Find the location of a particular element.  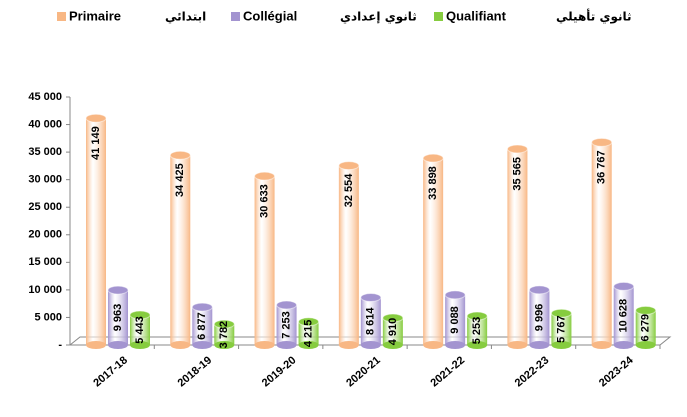

x-tick-label: 2022-23 is located at coordinates (532, 371).